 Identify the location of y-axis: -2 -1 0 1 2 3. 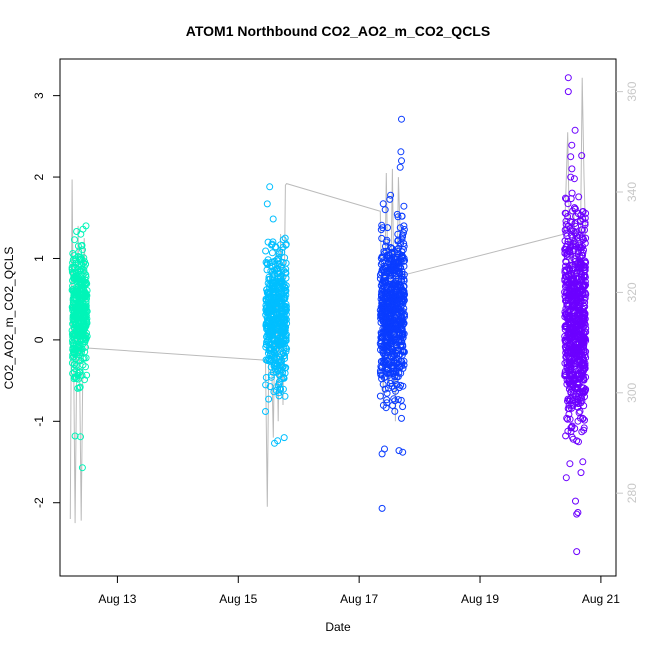
(46, 300).